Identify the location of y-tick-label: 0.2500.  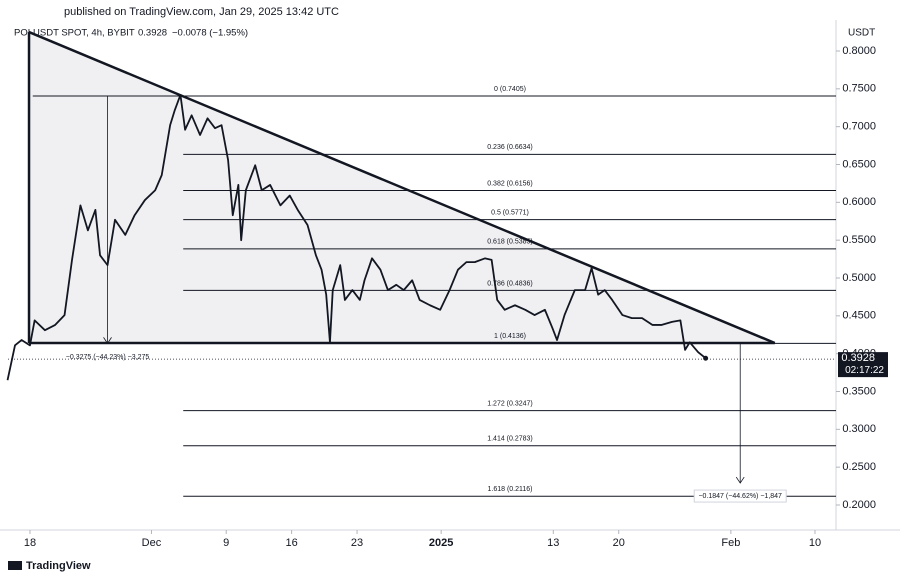
(859, 467).